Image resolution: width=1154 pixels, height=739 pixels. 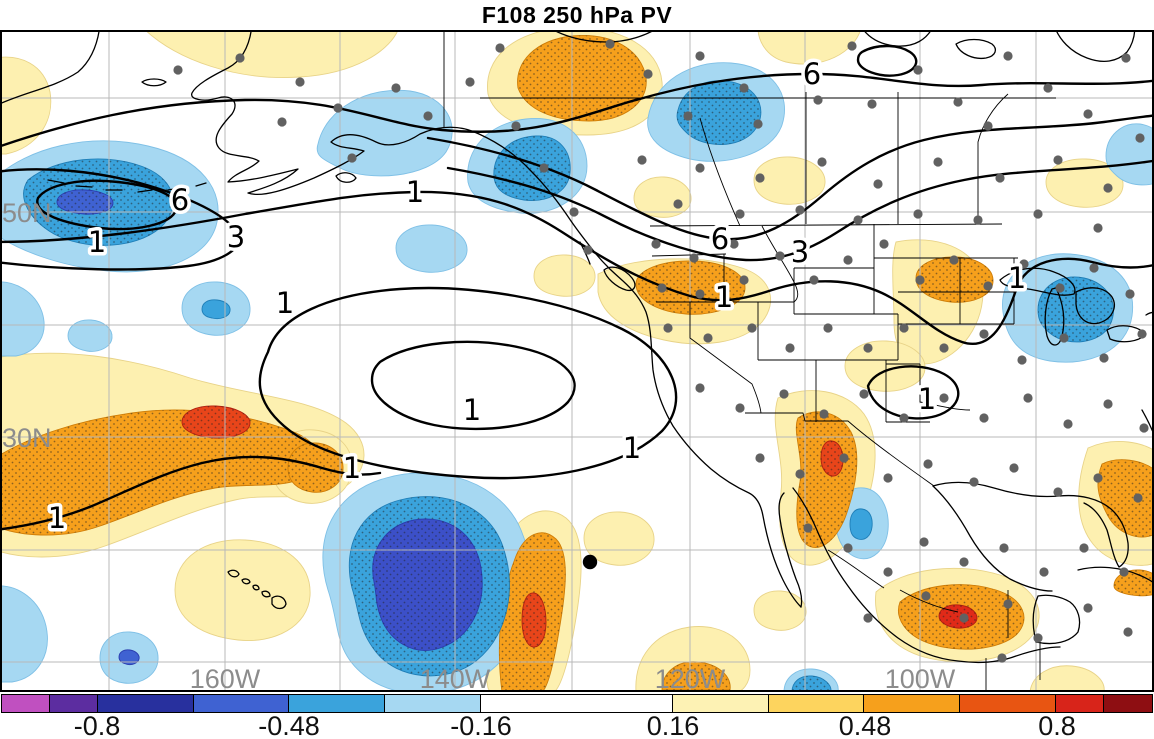 What do you see at coordinates (236, 237) in the screenshot?
I see `contour-value-label: 3` at bounding box center [236, 237].